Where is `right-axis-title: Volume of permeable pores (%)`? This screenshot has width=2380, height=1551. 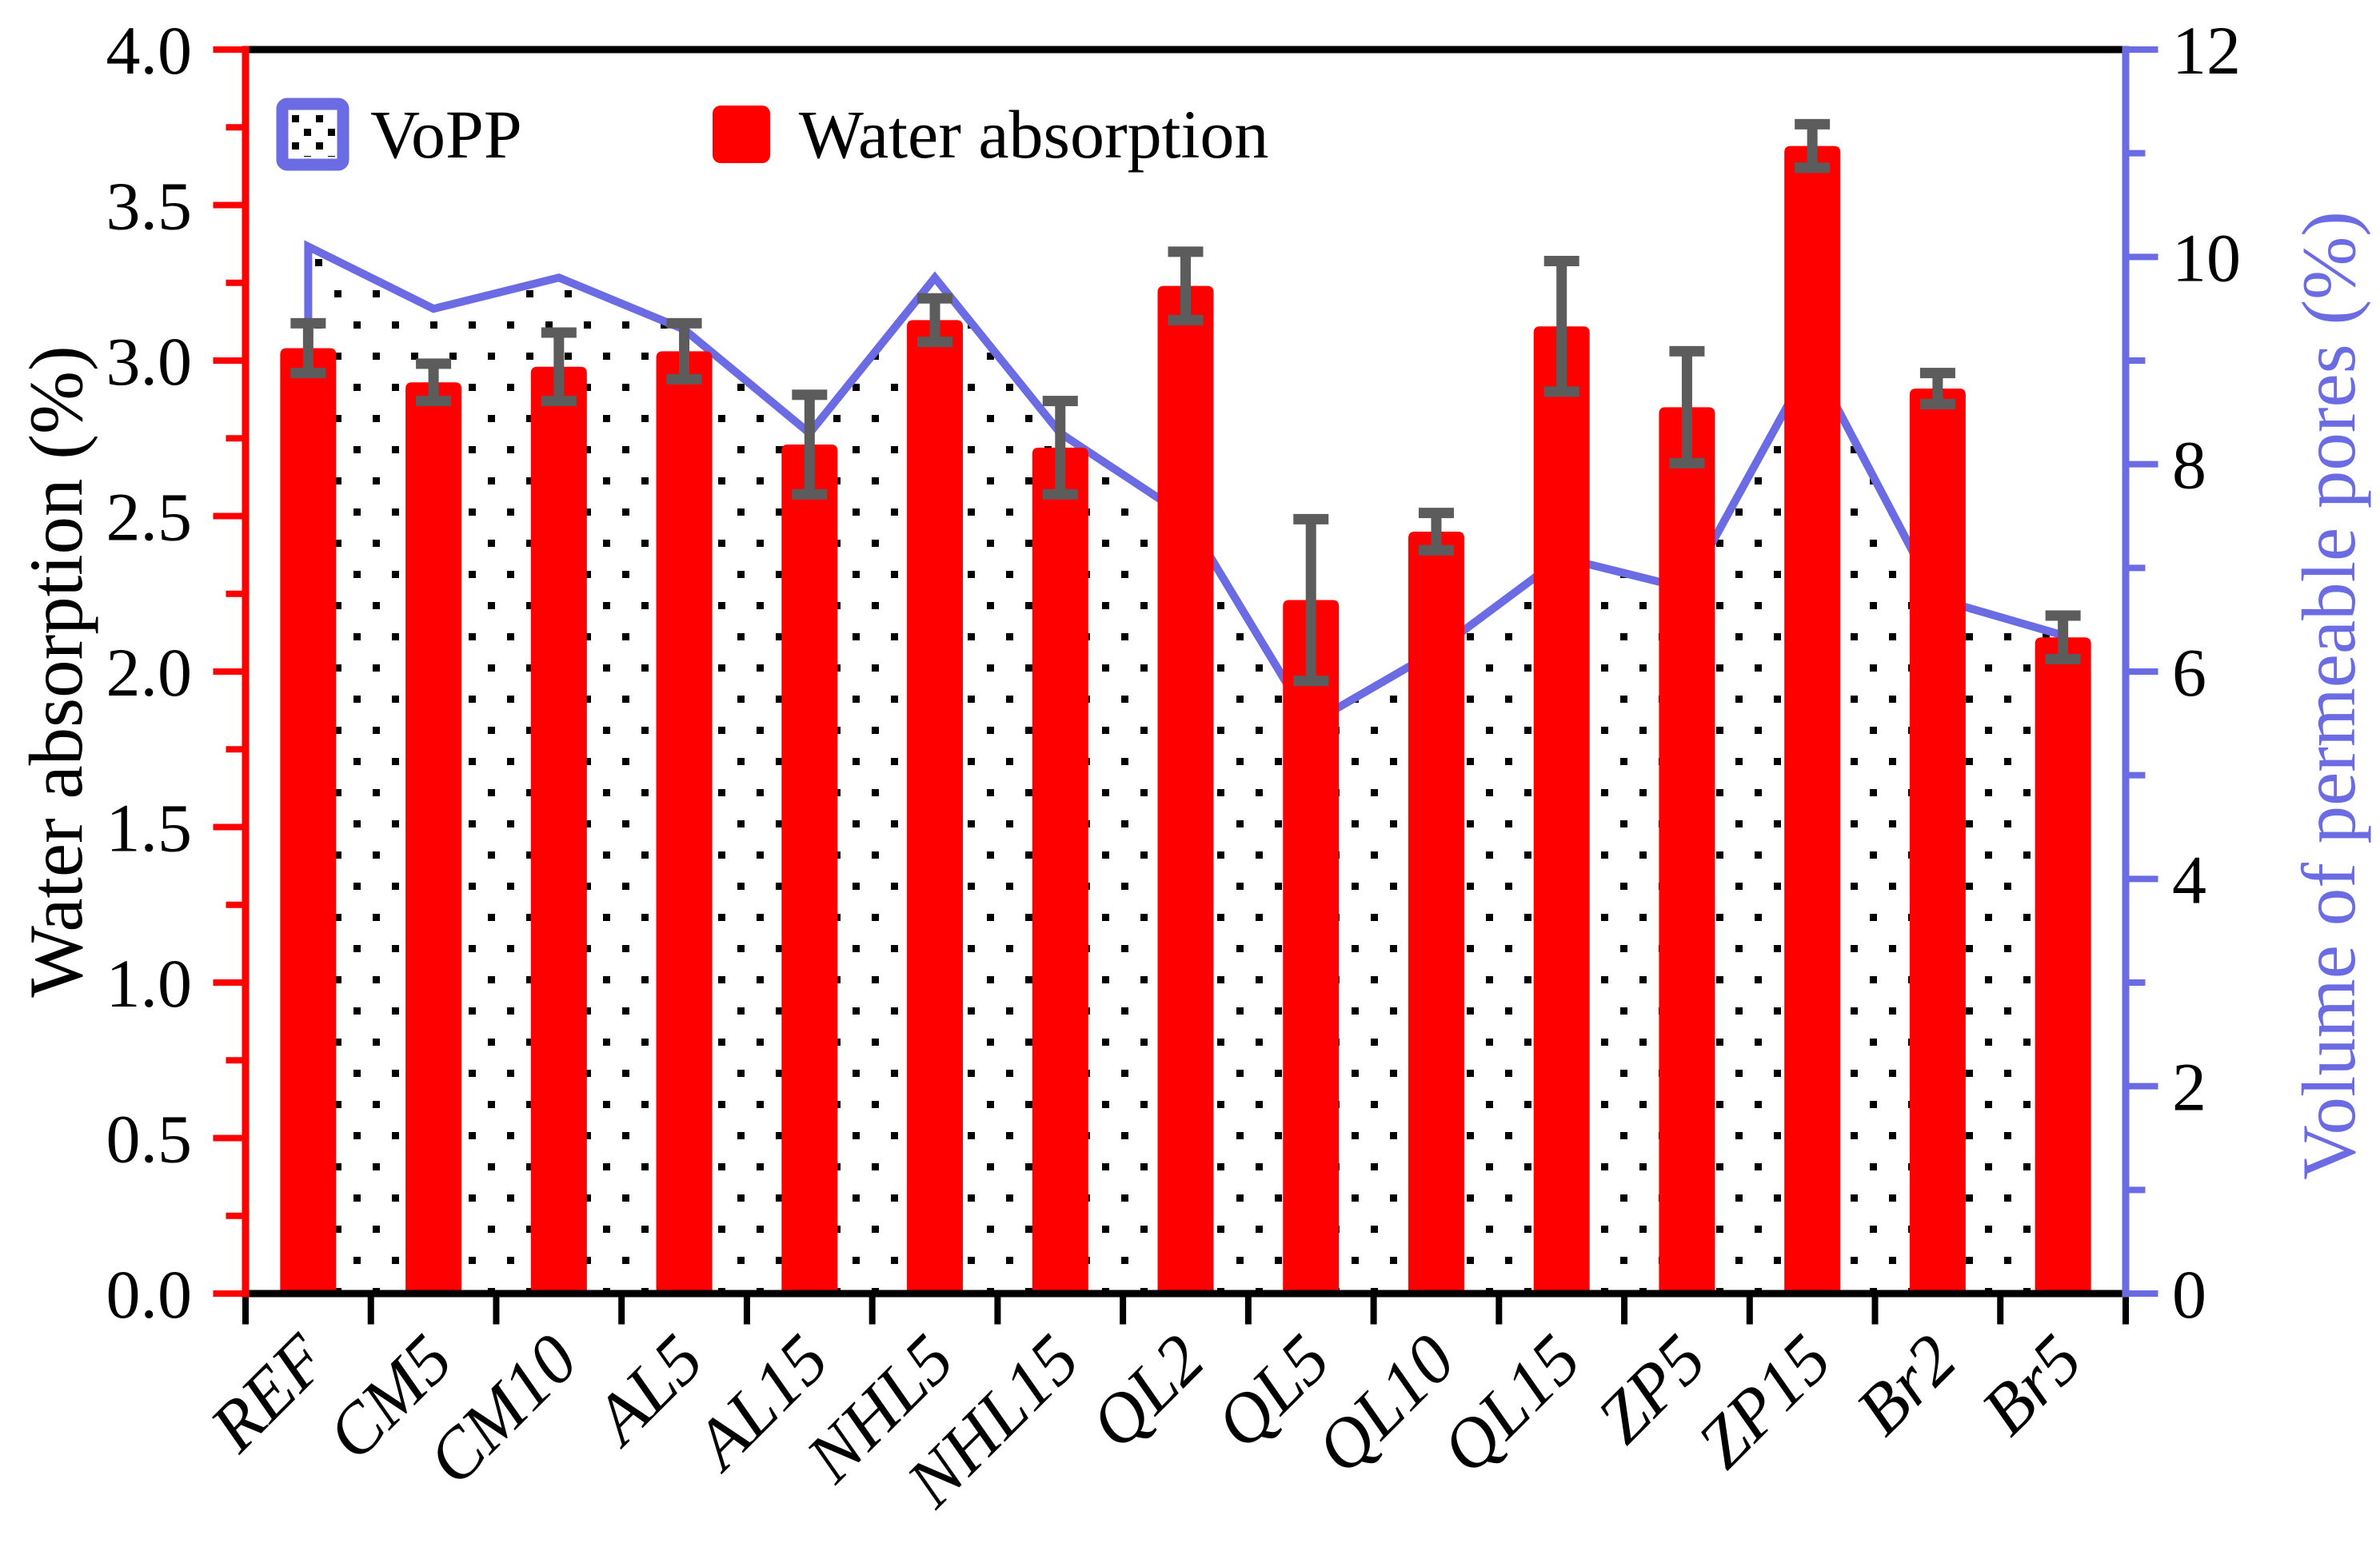 right-axis-title: Volume of permeable pores (%) is located at coordinates (2328, 695).